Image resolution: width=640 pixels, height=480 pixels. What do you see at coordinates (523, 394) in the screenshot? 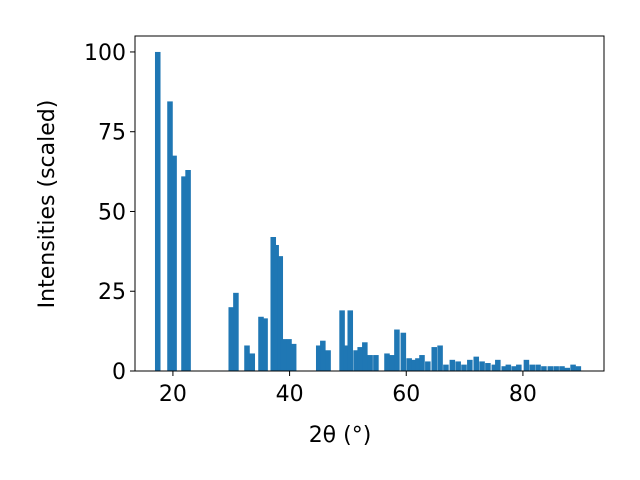
I see `x-tick-label: 80` at bounding box center [523, 394].